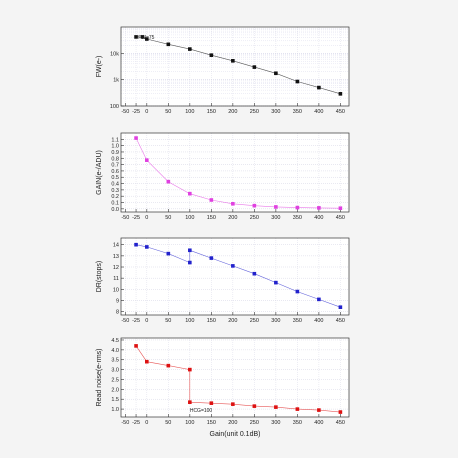 The image size is (458, 458). What do you see at coordinates (115, 191) in the screenshot?
I see `y-tick-label: 0.3` at bounding box center [115, 191].